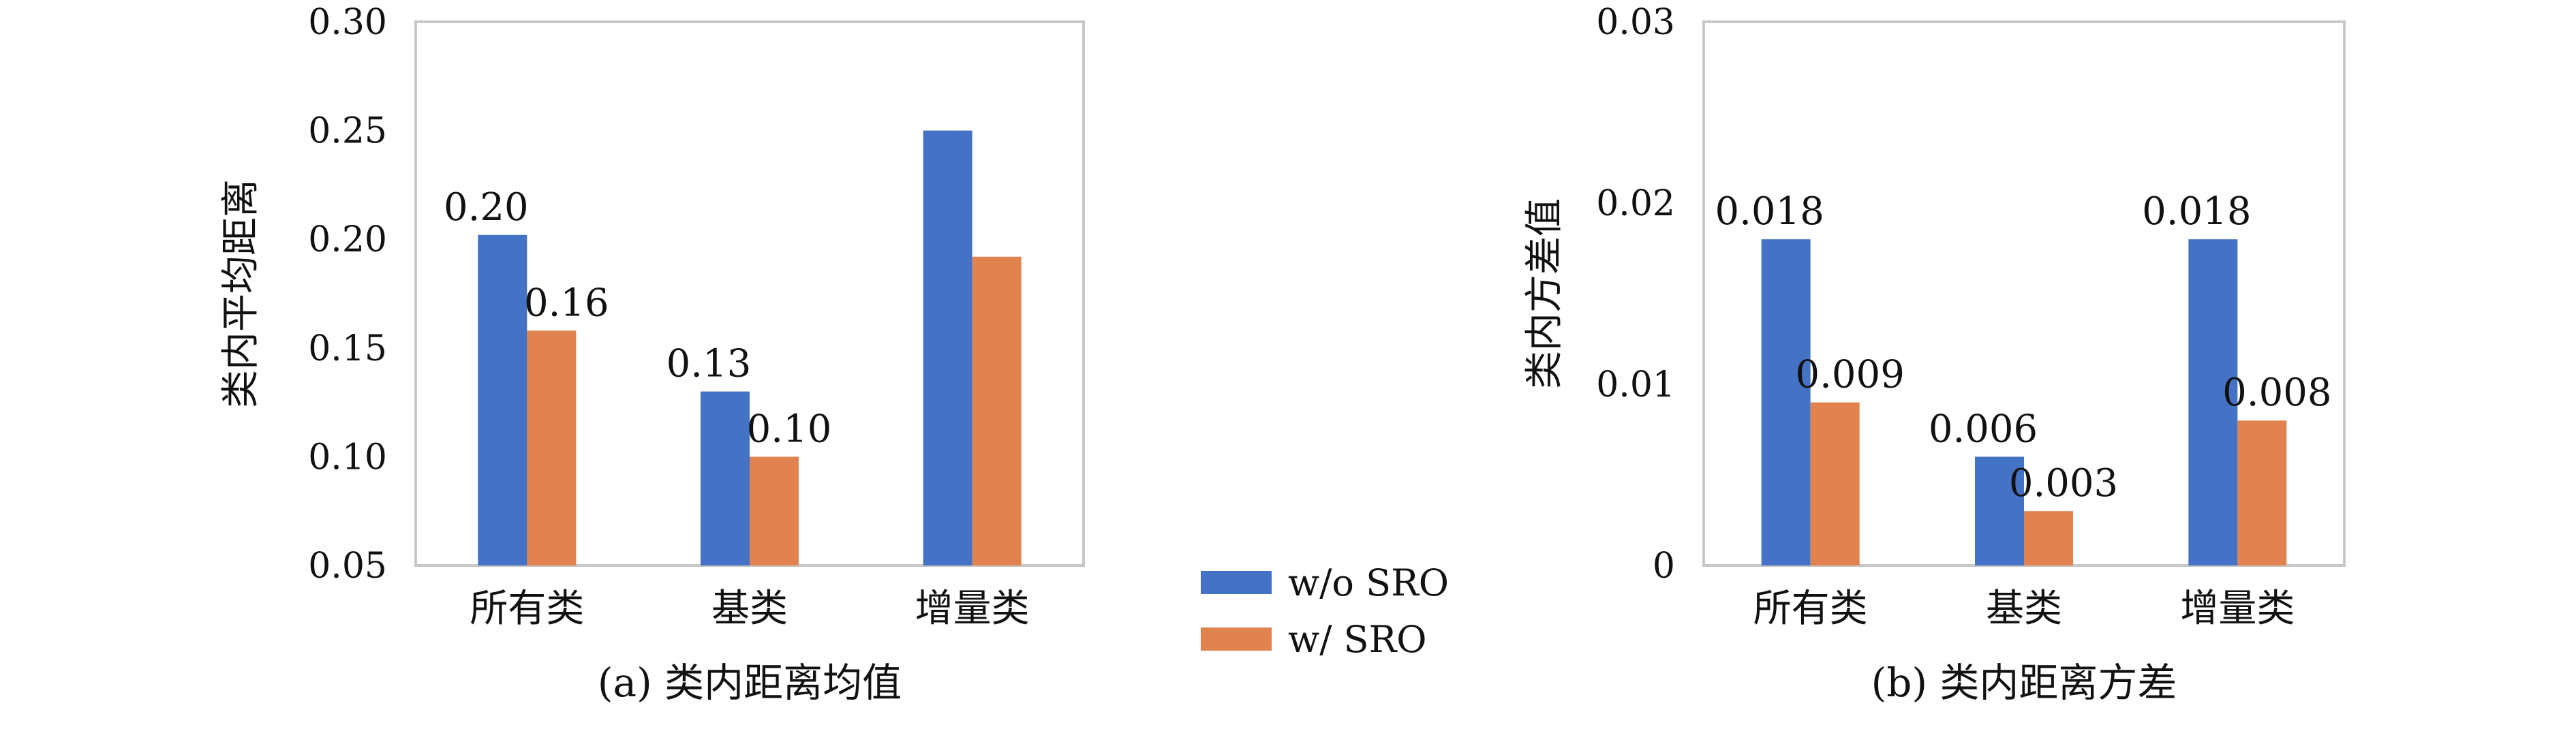 The height and width of the screenshot is (729, 2576). What do you see at coordinates (2024, 609) in the screenshot?
I see `b-category-label: 基类` at bounding box center [2024, 609].